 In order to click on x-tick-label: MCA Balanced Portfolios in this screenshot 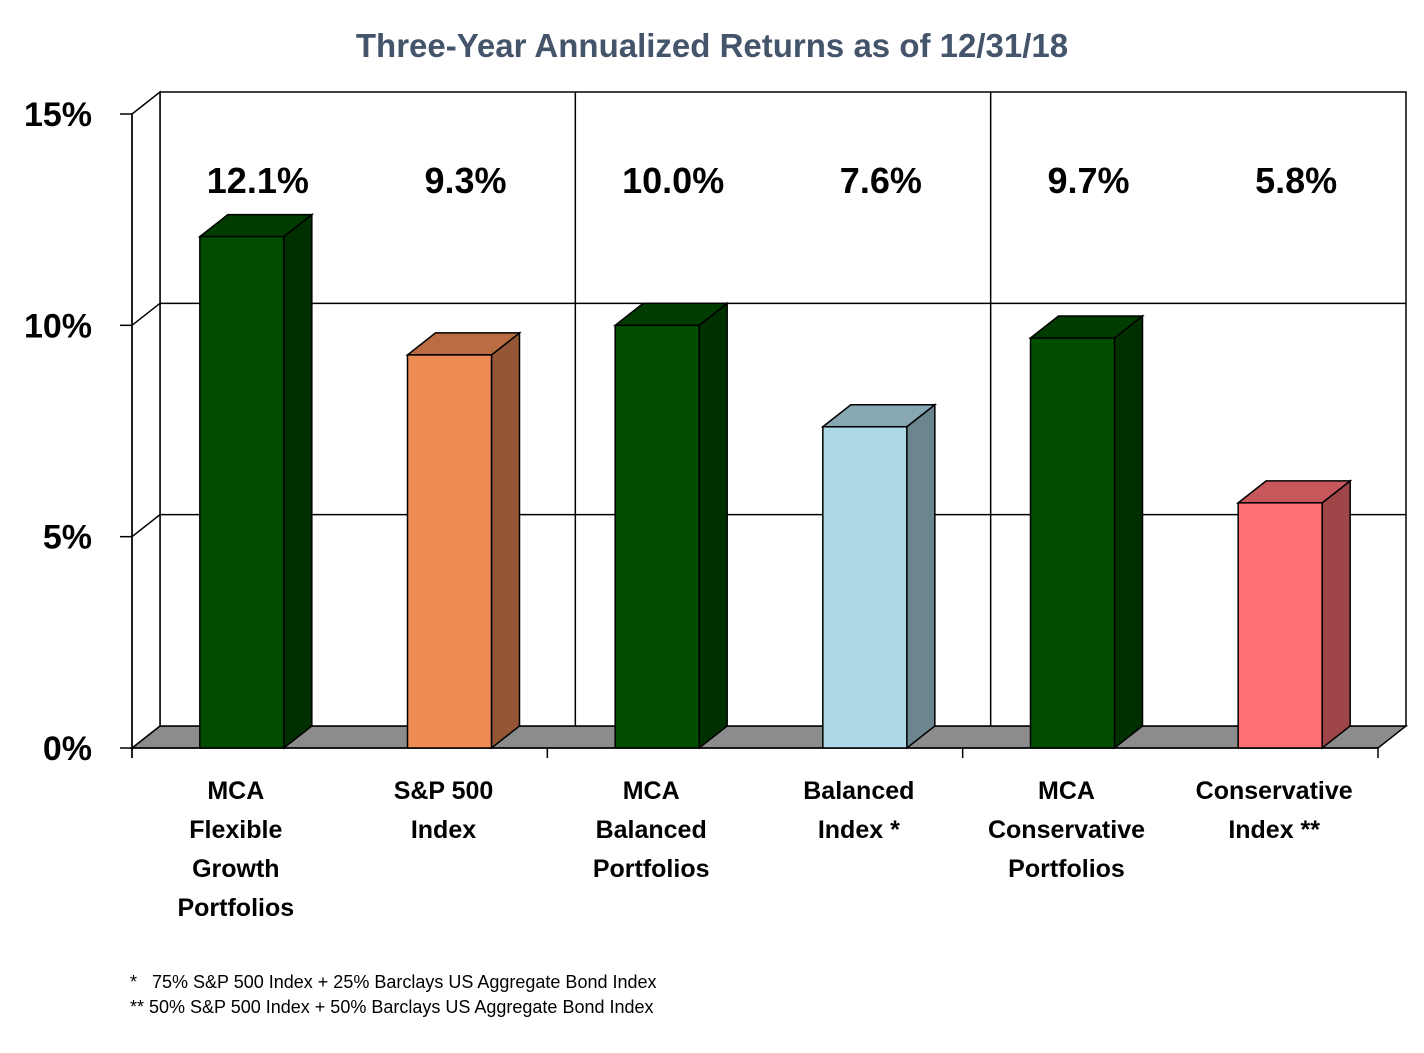, I will do `click(651, 830)`.